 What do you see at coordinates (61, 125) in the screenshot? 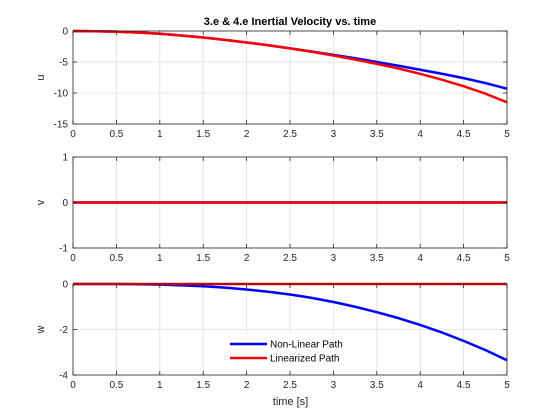
I see `y-tick-label: -15` at bounding box center [61, 125].